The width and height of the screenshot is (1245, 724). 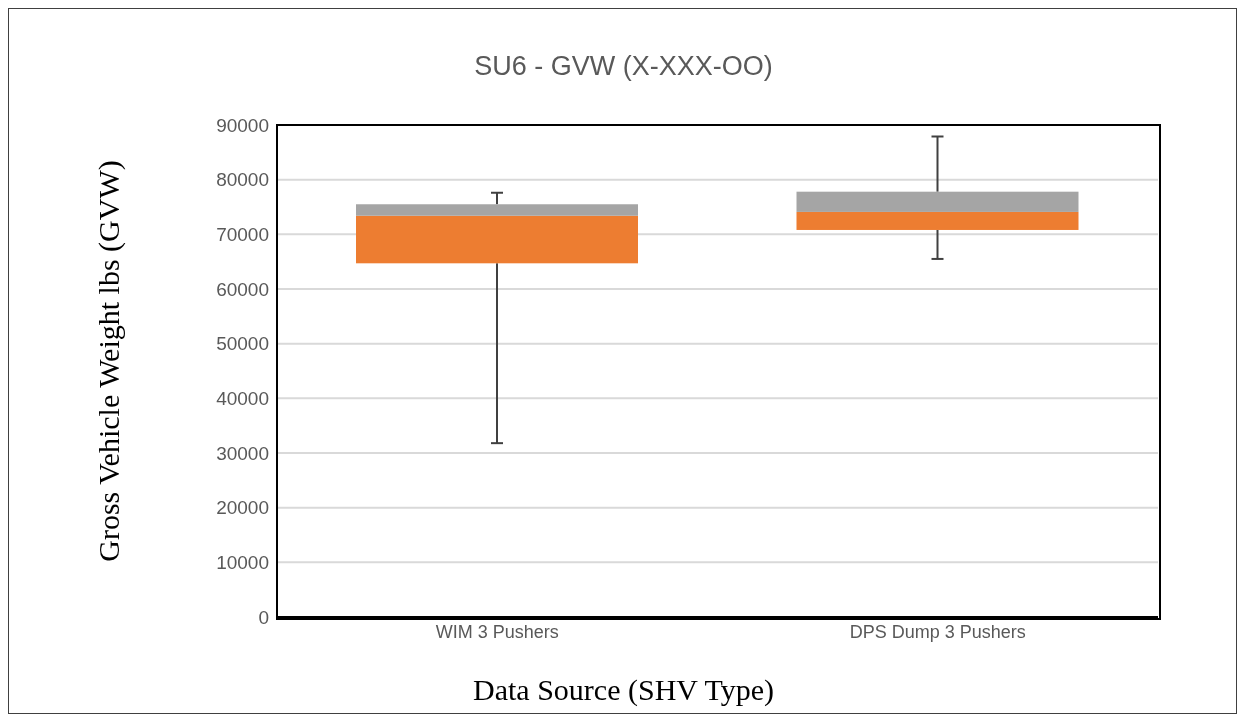 What do you see at coordinates (109, 361) in the screenshot?
I see `y-axis-title: Gross Vehicle Weight lbs (GVW)` at bounding box center [109, 361].